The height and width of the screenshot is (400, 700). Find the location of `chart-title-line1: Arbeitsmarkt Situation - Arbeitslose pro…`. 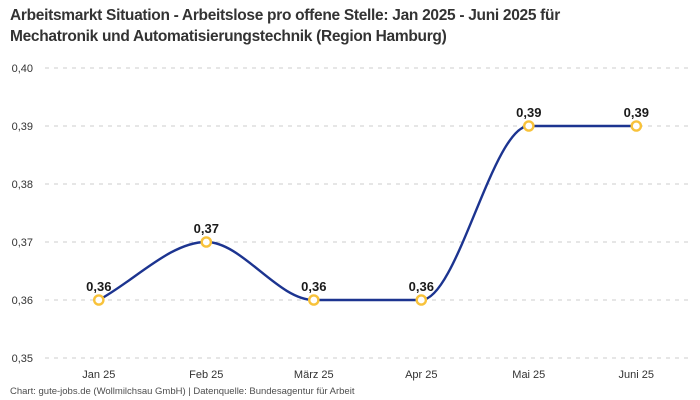

chart-title-line1: Arbeitsmarkt Situation - Arbeitslose pro… is located at coordinates (285, 15).